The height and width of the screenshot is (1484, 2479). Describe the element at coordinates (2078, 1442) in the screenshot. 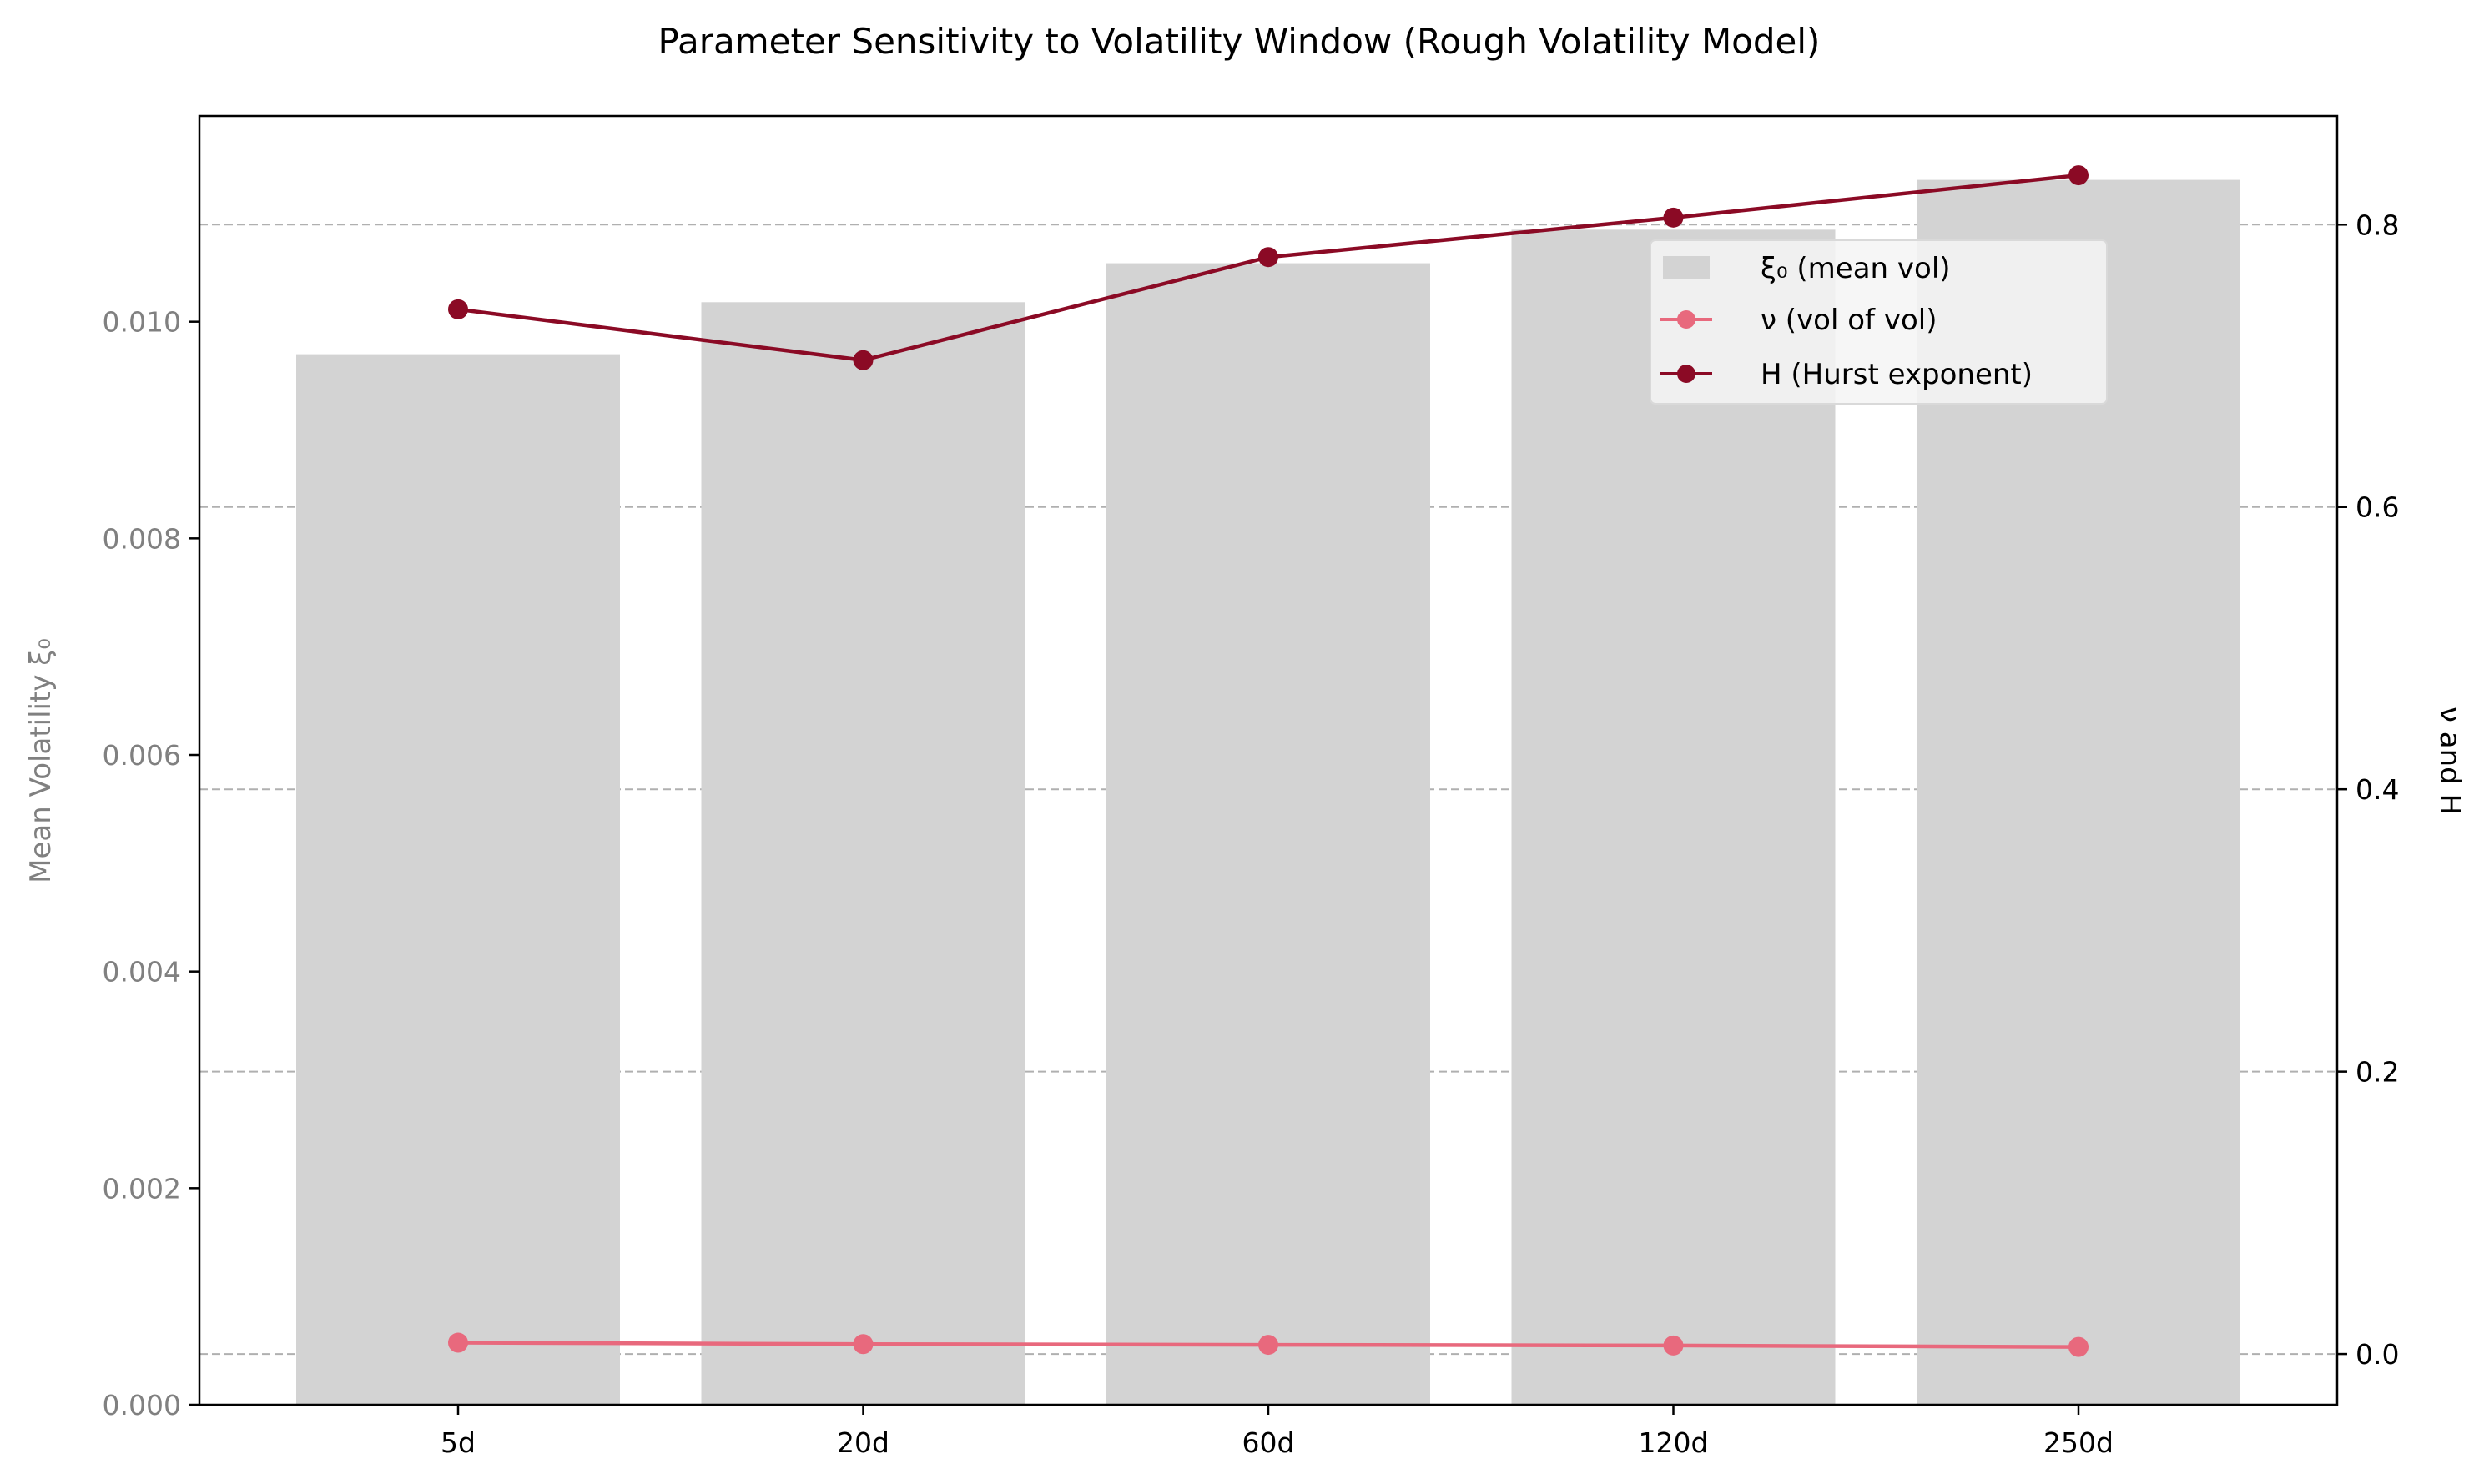

I see `x-tick-label: 250d` at that location.